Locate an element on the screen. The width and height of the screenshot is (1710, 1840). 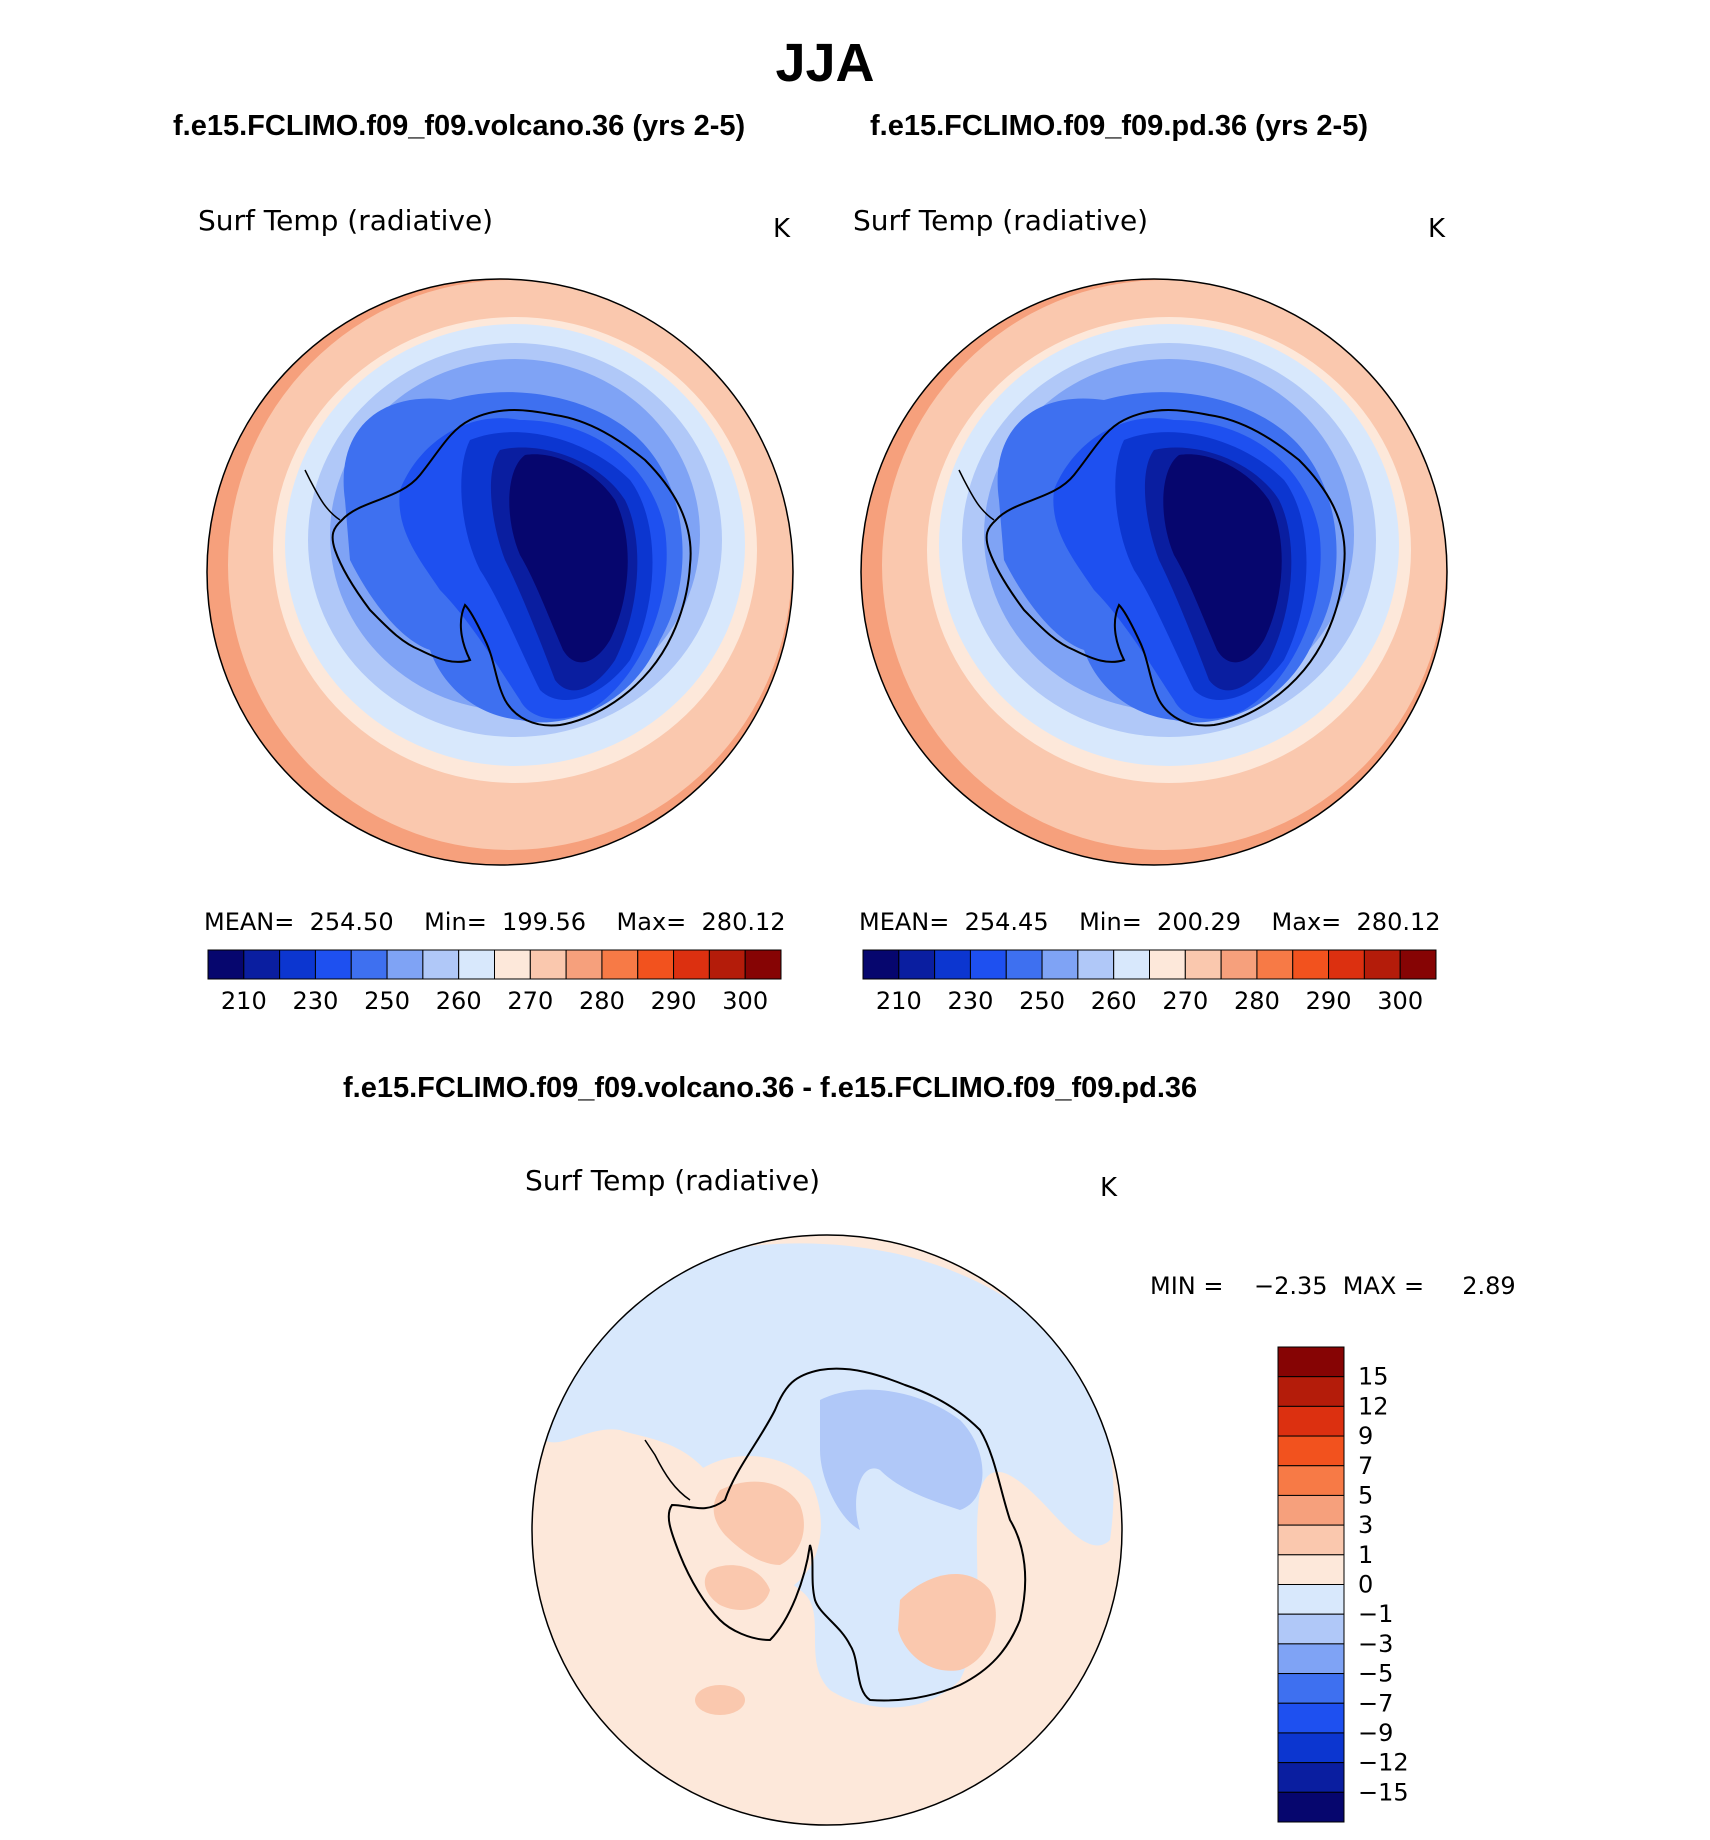
panel2-variable: Surf Temp (radiative) is located at coordinates (1001, 220).